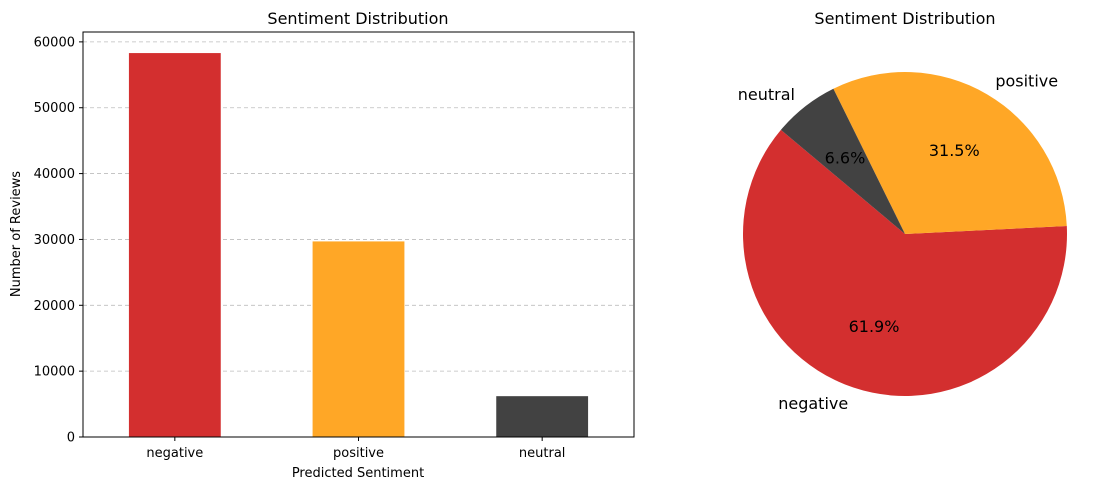 Image resolution: width=1117 pixels, height=490 pixels. I want to click on bar-x-tick-label-negative: negative, so click(174, 453).